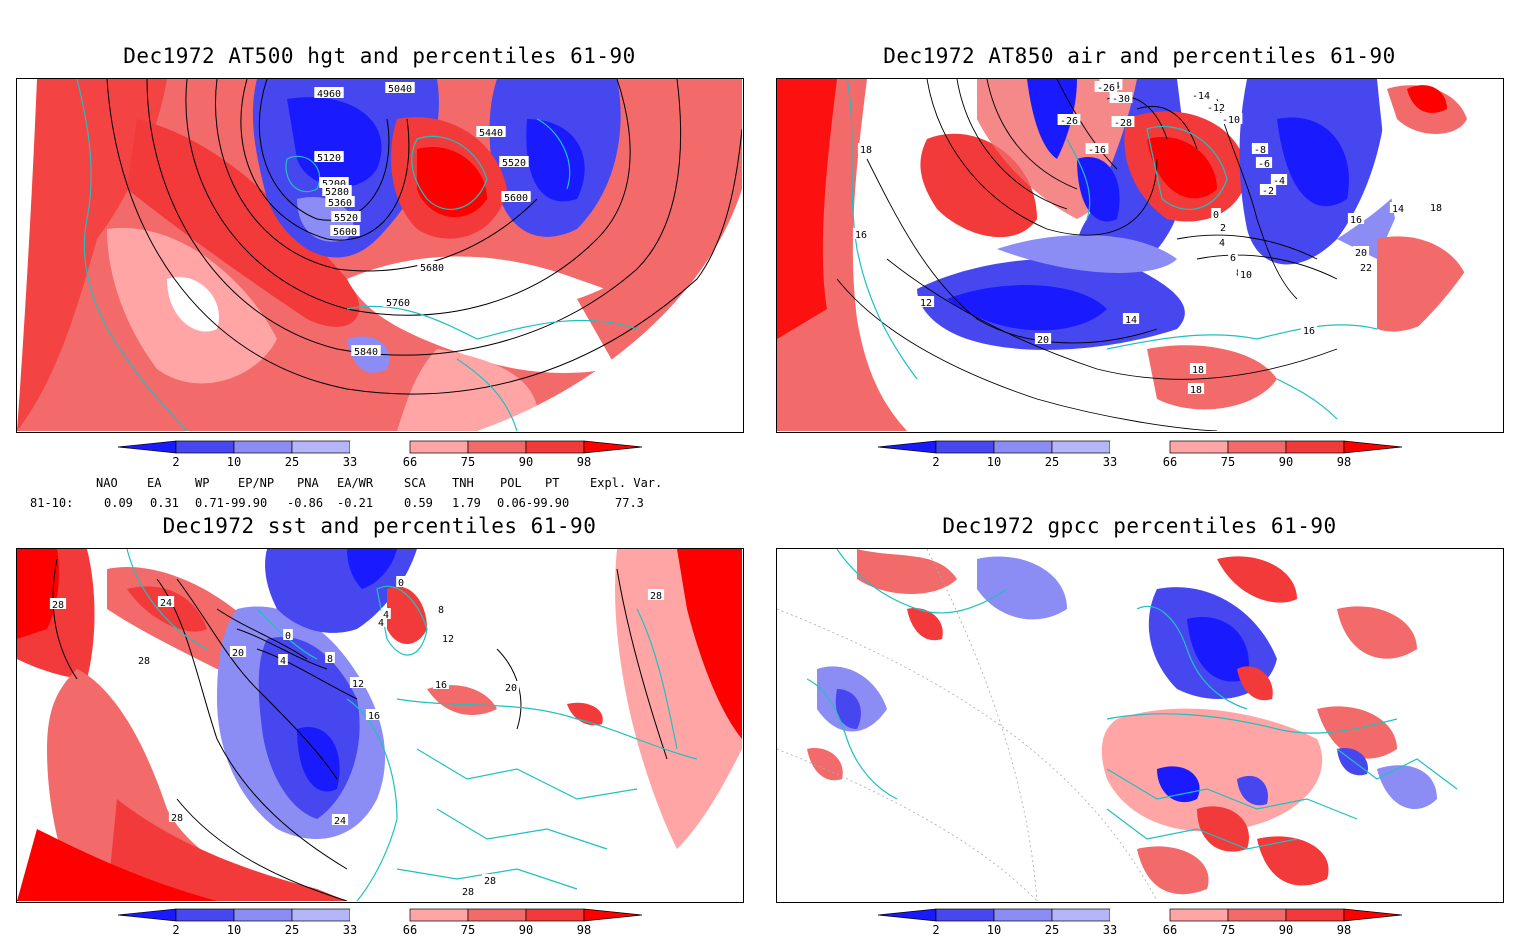  I want to click on svg-text: -30, so click(1121, 99).